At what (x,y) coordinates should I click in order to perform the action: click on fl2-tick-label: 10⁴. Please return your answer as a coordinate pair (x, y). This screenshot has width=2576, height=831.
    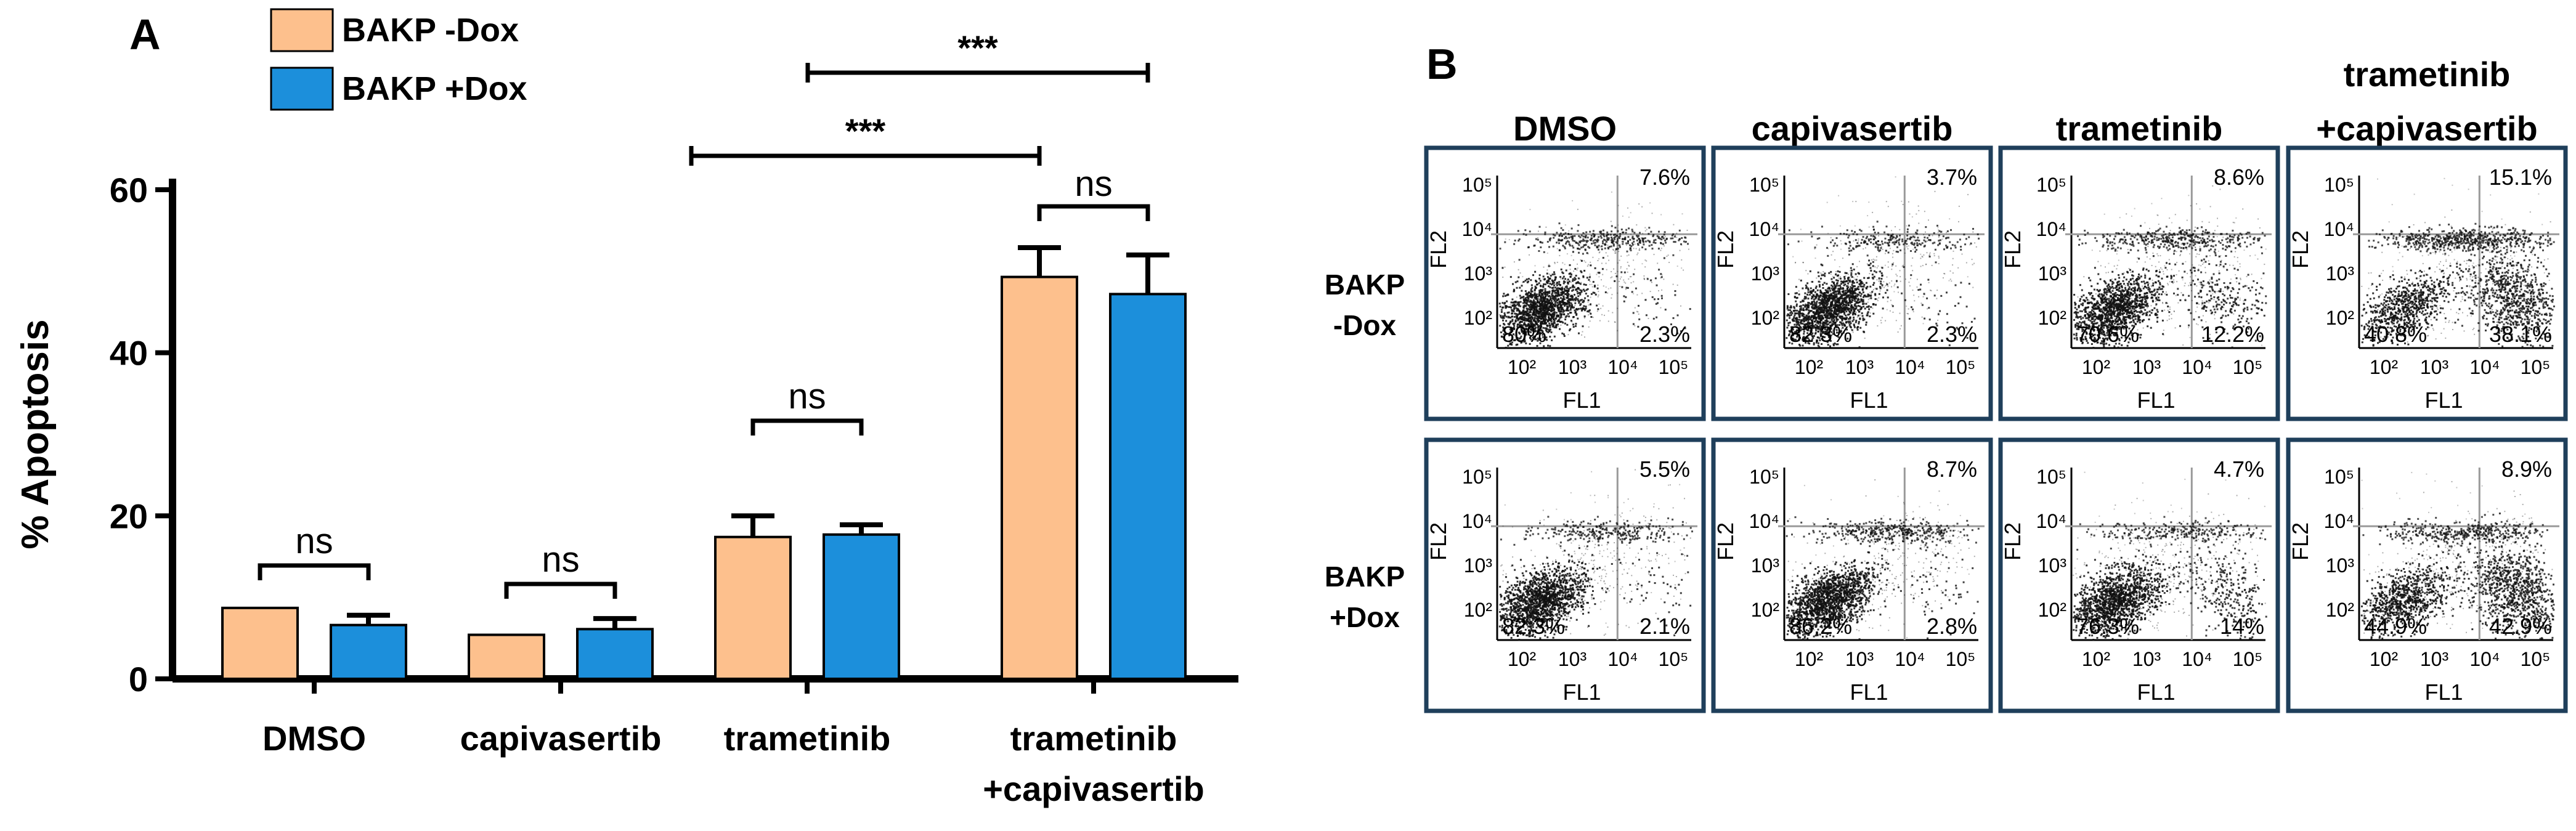
    Looking at the image, I should click on (1477, 229).